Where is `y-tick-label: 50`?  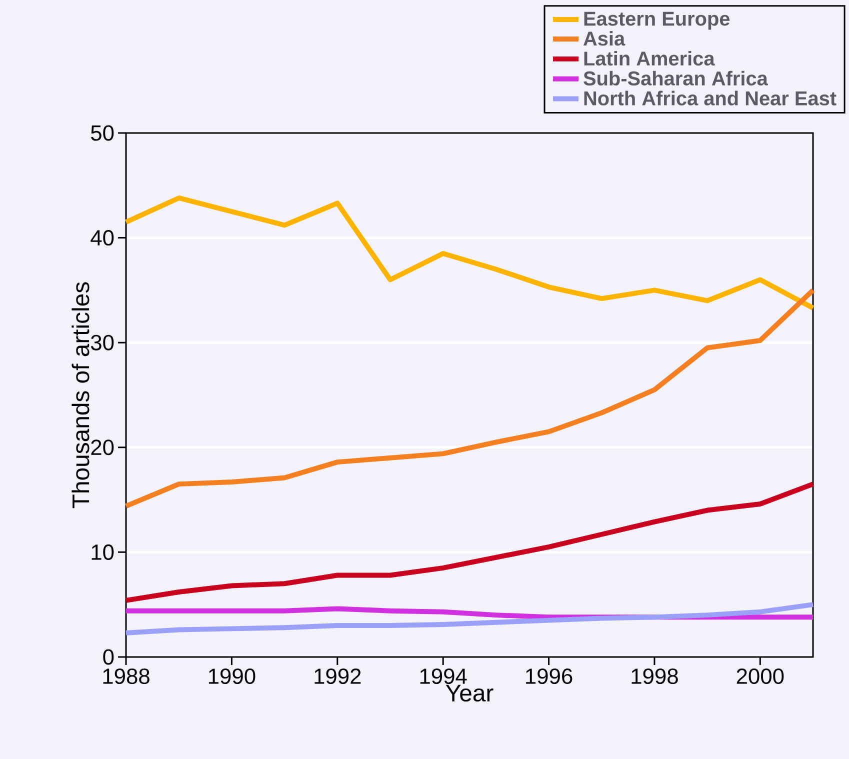
y-tick-label: 50 is located at coordinates (102, 133).